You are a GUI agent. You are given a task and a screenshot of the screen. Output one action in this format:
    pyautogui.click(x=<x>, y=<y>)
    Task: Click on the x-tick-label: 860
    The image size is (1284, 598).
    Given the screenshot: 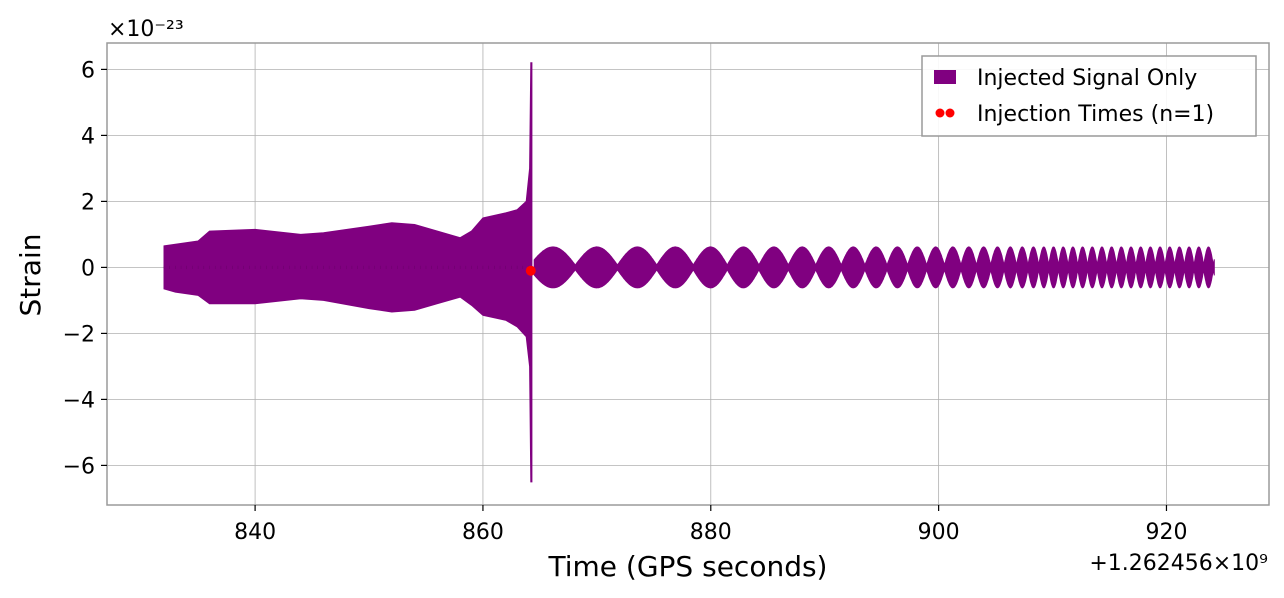 What is the action you would take?
    pyautogui.click(x=483, y=532)
    